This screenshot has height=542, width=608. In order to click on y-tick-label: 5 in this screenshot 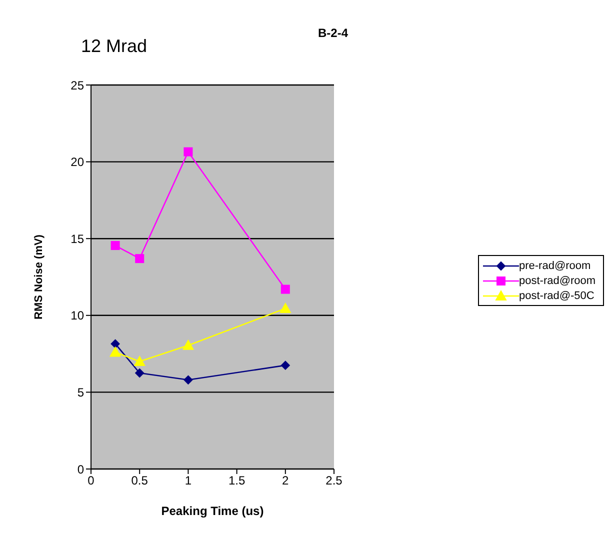, I will do `click(80, 392)`.